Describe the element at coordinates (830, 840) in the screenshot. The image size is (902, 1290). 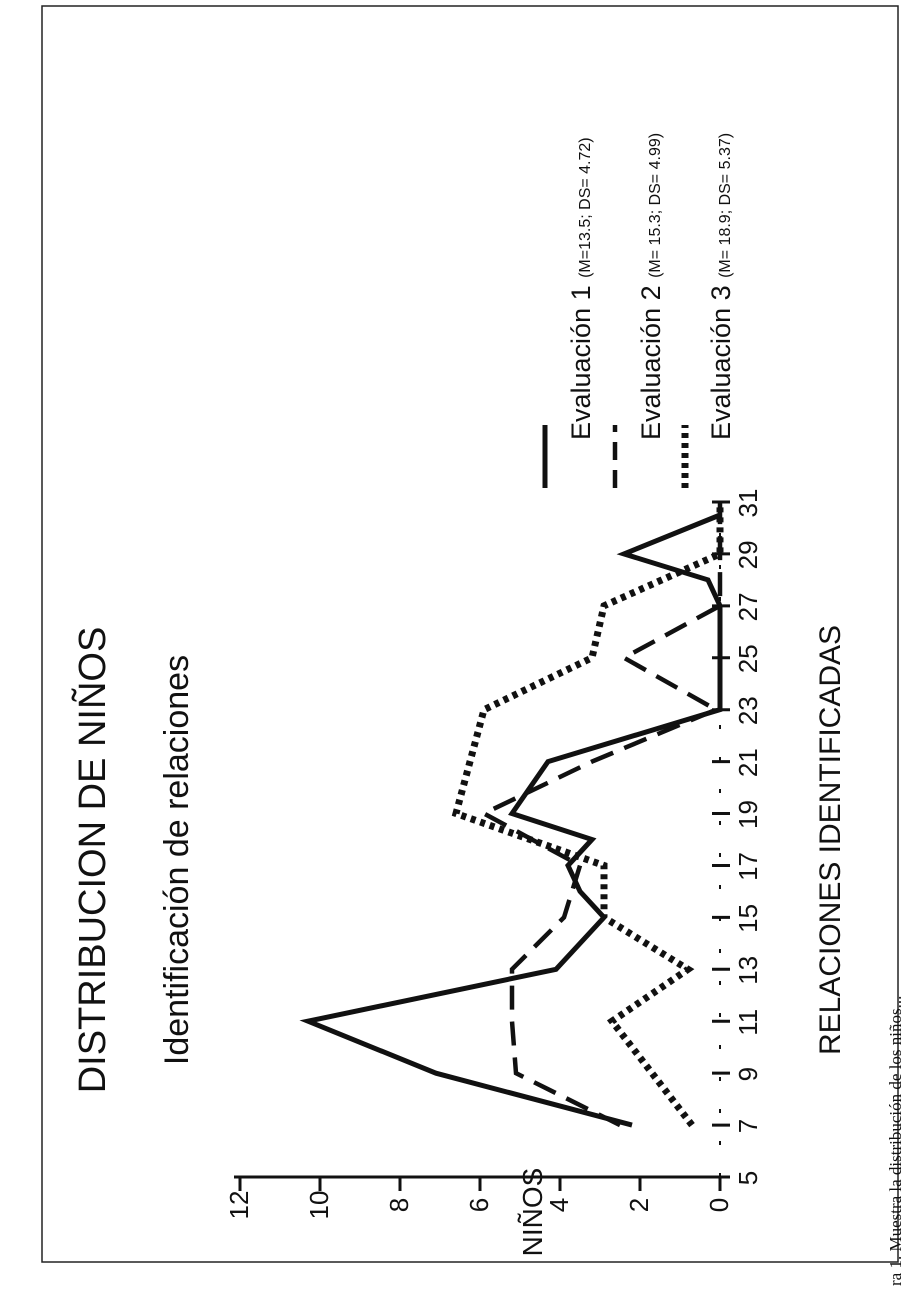
I see `x-axis-label: RELACIONES IDENTIFICADAS` at that location.